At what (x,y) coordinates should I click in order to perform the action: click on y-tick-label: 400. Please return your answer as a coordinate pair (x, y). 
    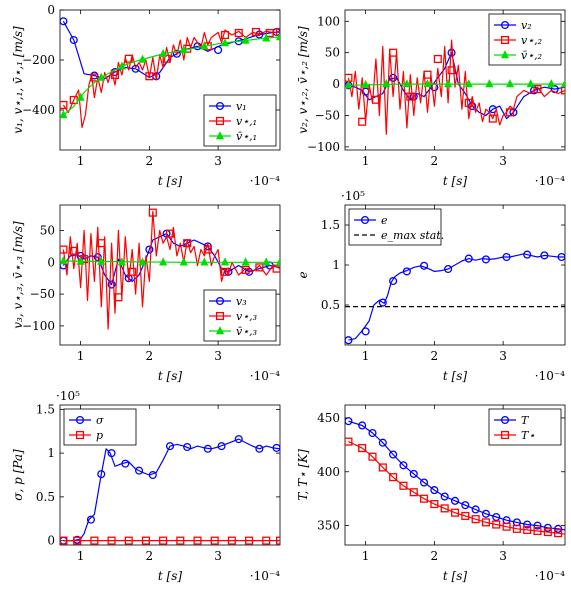
    Looking at the image, I should click on (328, 472).